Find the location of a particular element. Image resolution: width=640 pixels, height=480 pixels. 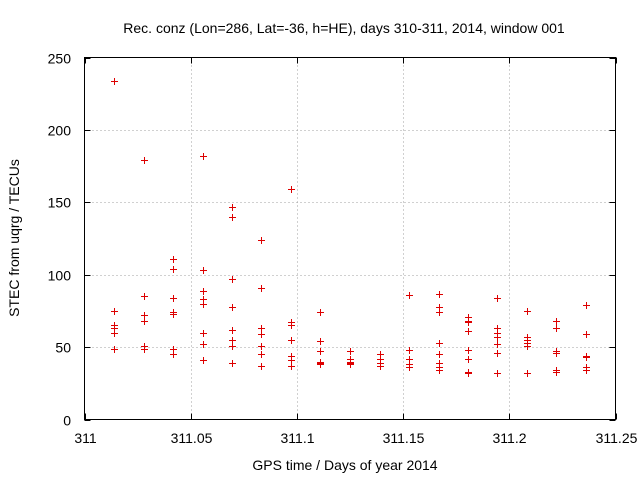

x-axis-label: GPS time / Days of year 2014 is located at coordinates (344, 465).